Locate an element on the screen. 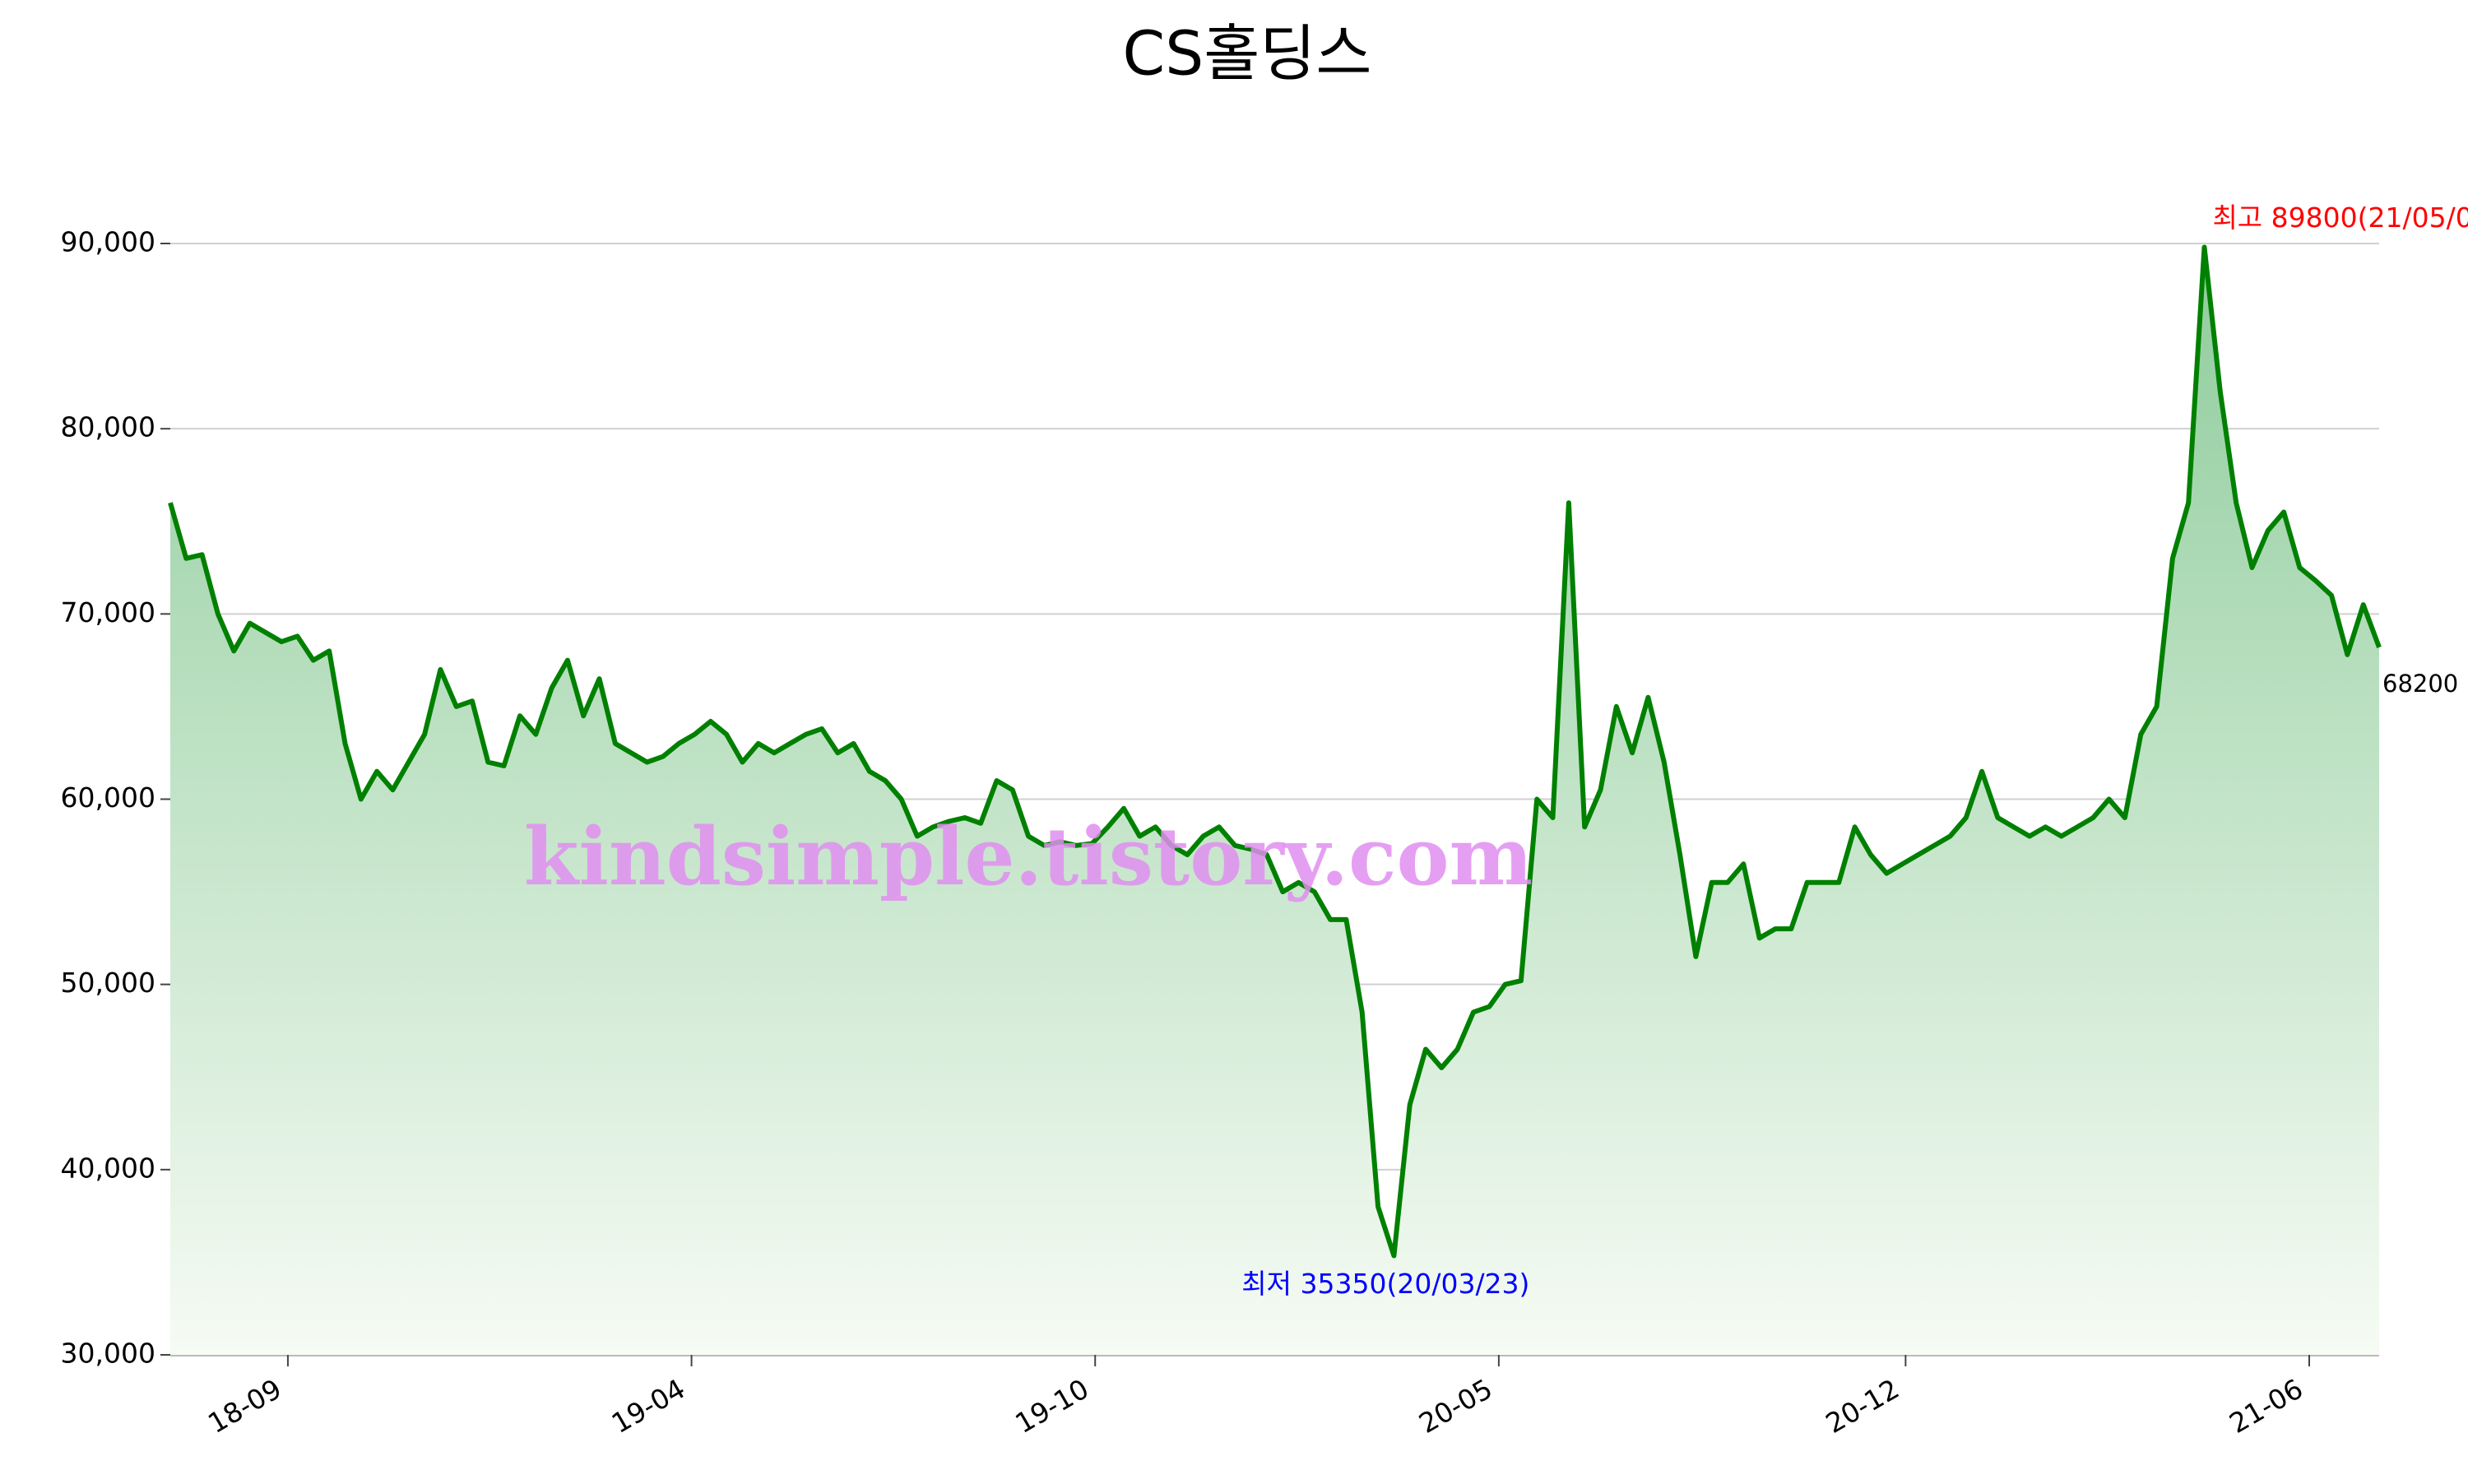  y-tick-label: 90,000 is located at coordinates (108, 242).